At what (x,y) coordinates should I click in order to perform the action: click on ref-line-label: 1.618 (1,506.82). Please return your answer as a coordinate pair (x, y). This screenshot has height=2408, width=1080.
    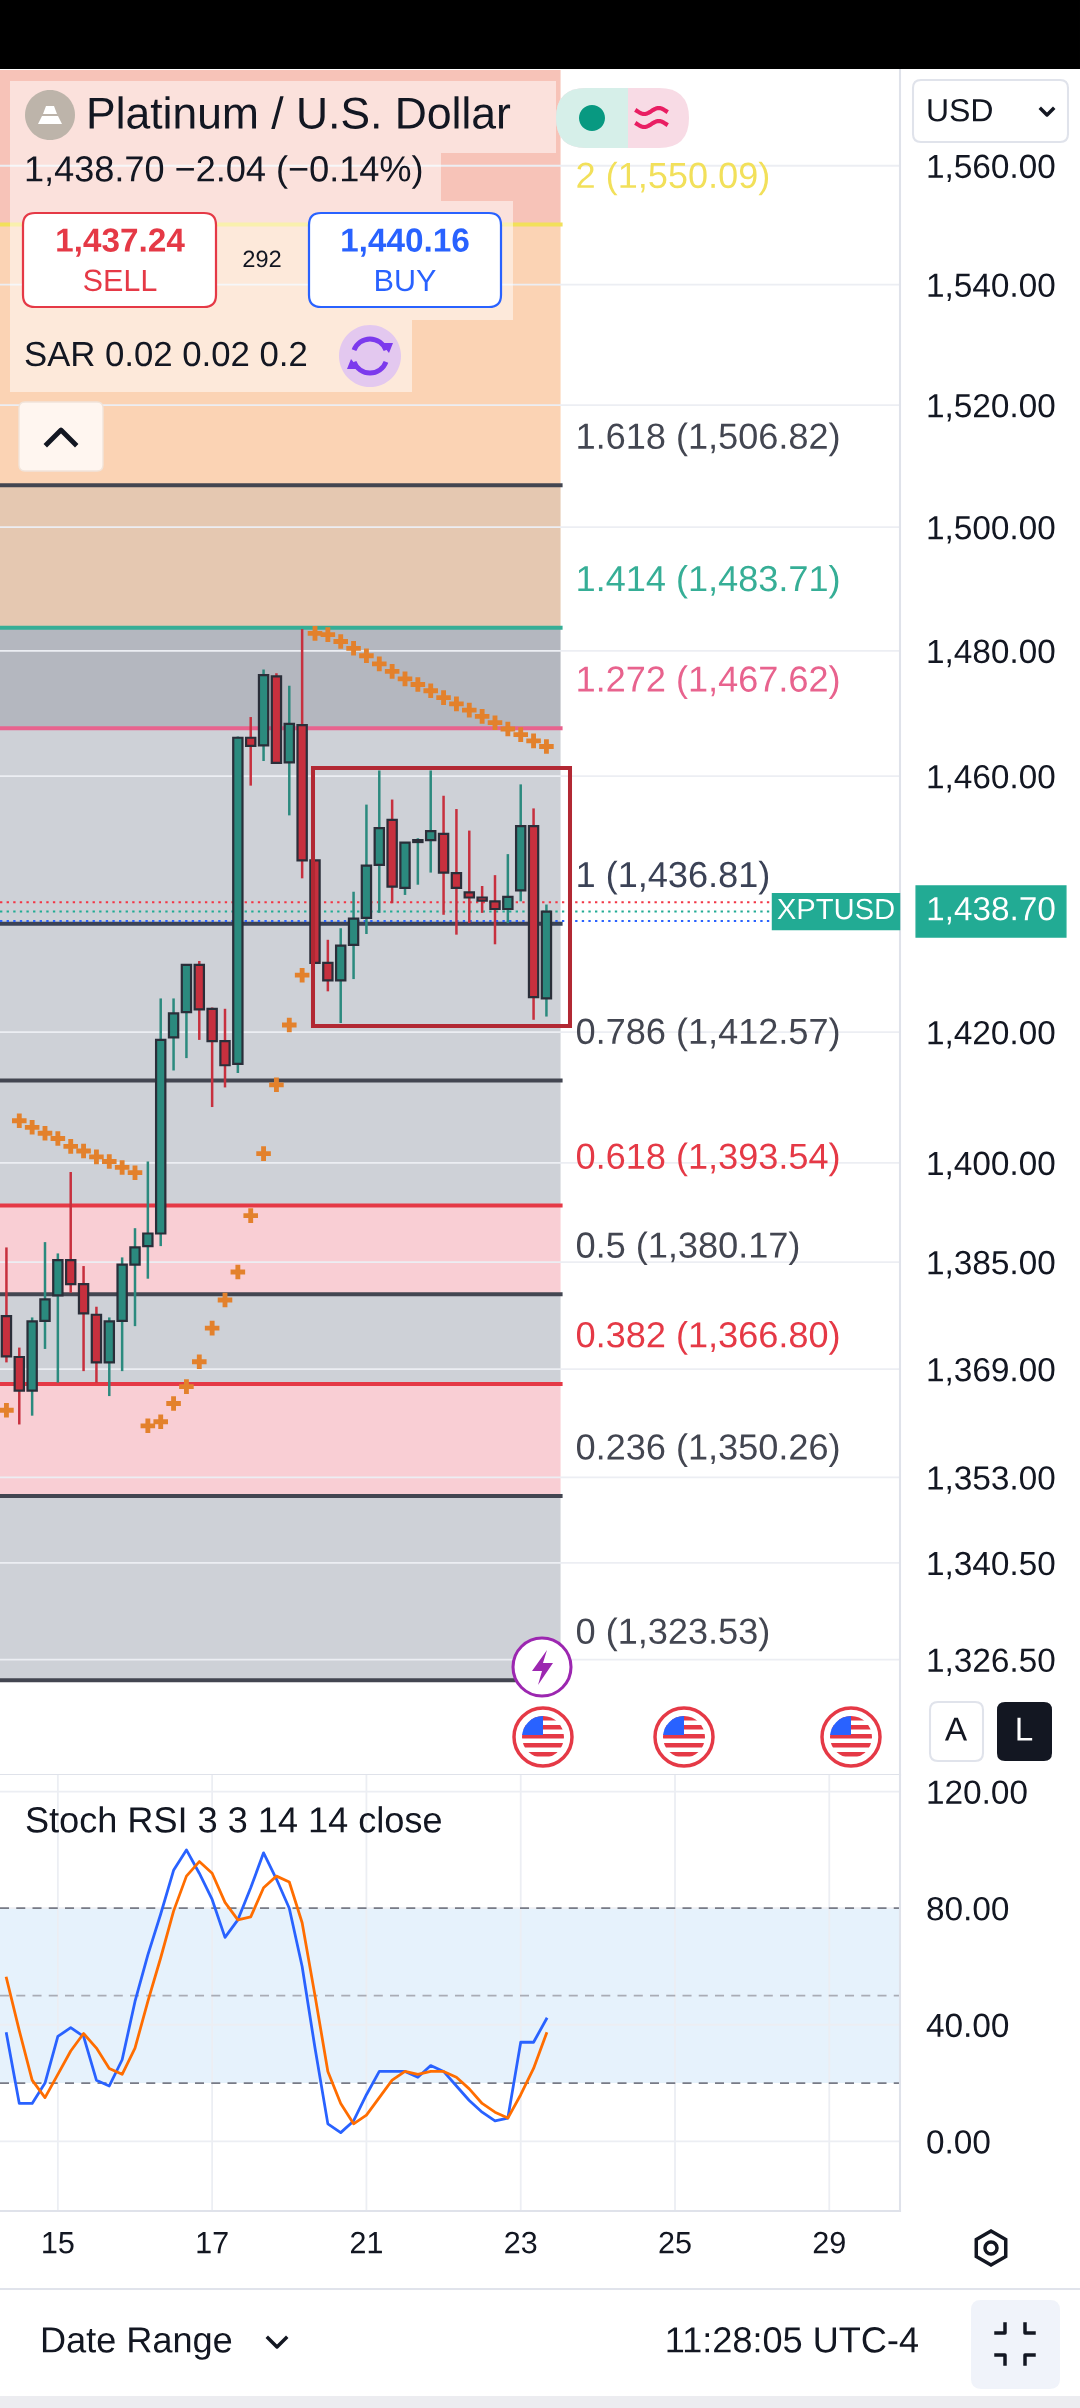
    Looking at the image, I should click on (708, 439).